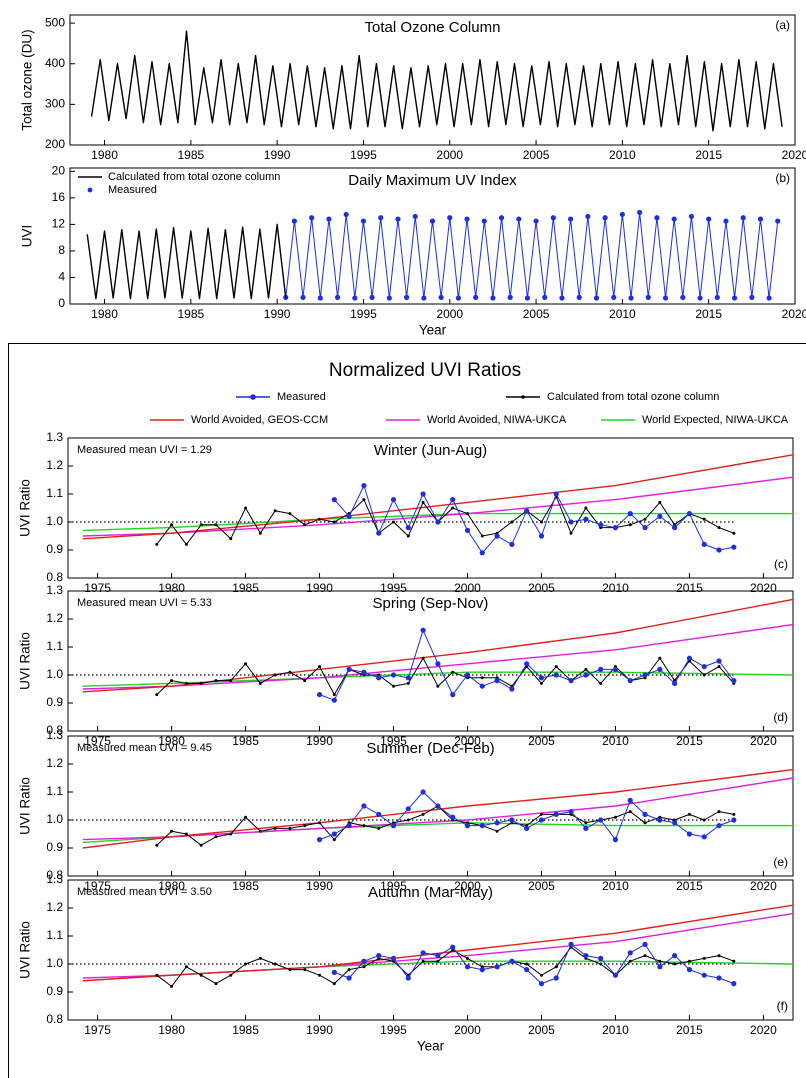 The image size is (806, 1078). What do you see at coordinates (622, 155) in the screenshot?
I see `x-tick-label: 2010` at bounding box center [622, 155].